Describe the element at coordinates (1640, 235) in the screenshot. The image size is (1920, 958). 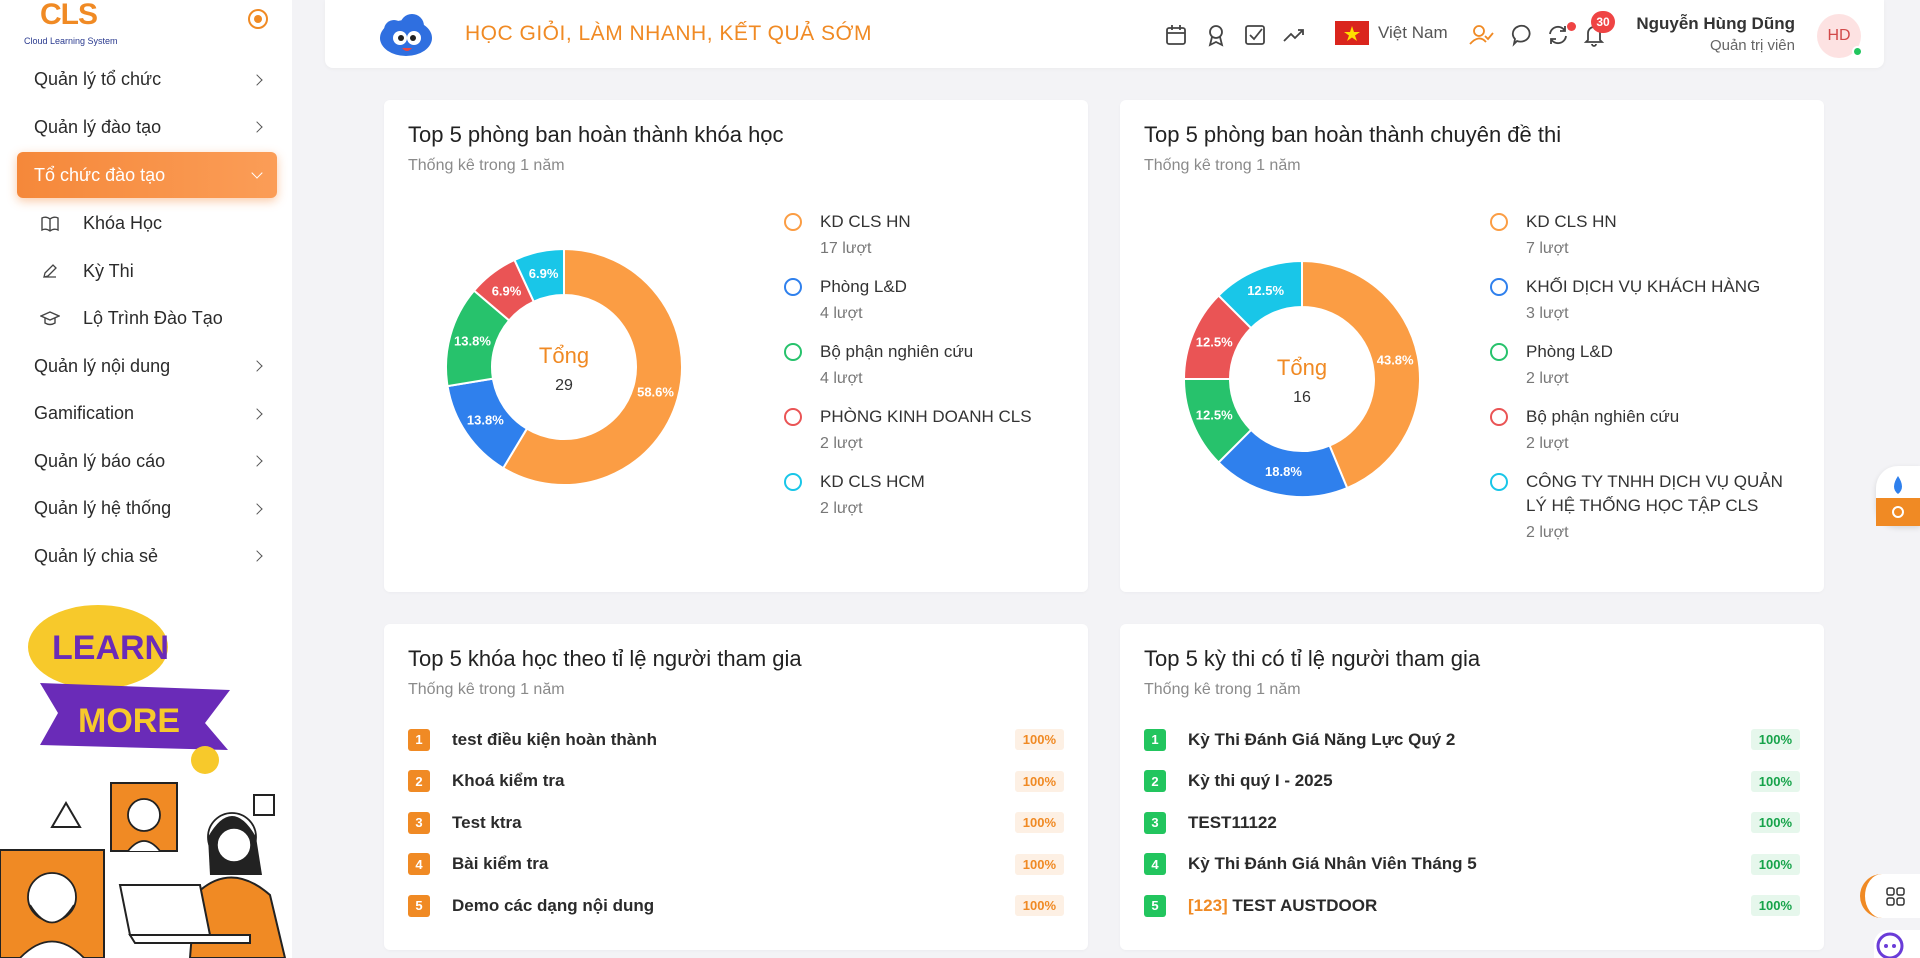
I see `legend-item: KD CLS HN 7 lượt` at that location.